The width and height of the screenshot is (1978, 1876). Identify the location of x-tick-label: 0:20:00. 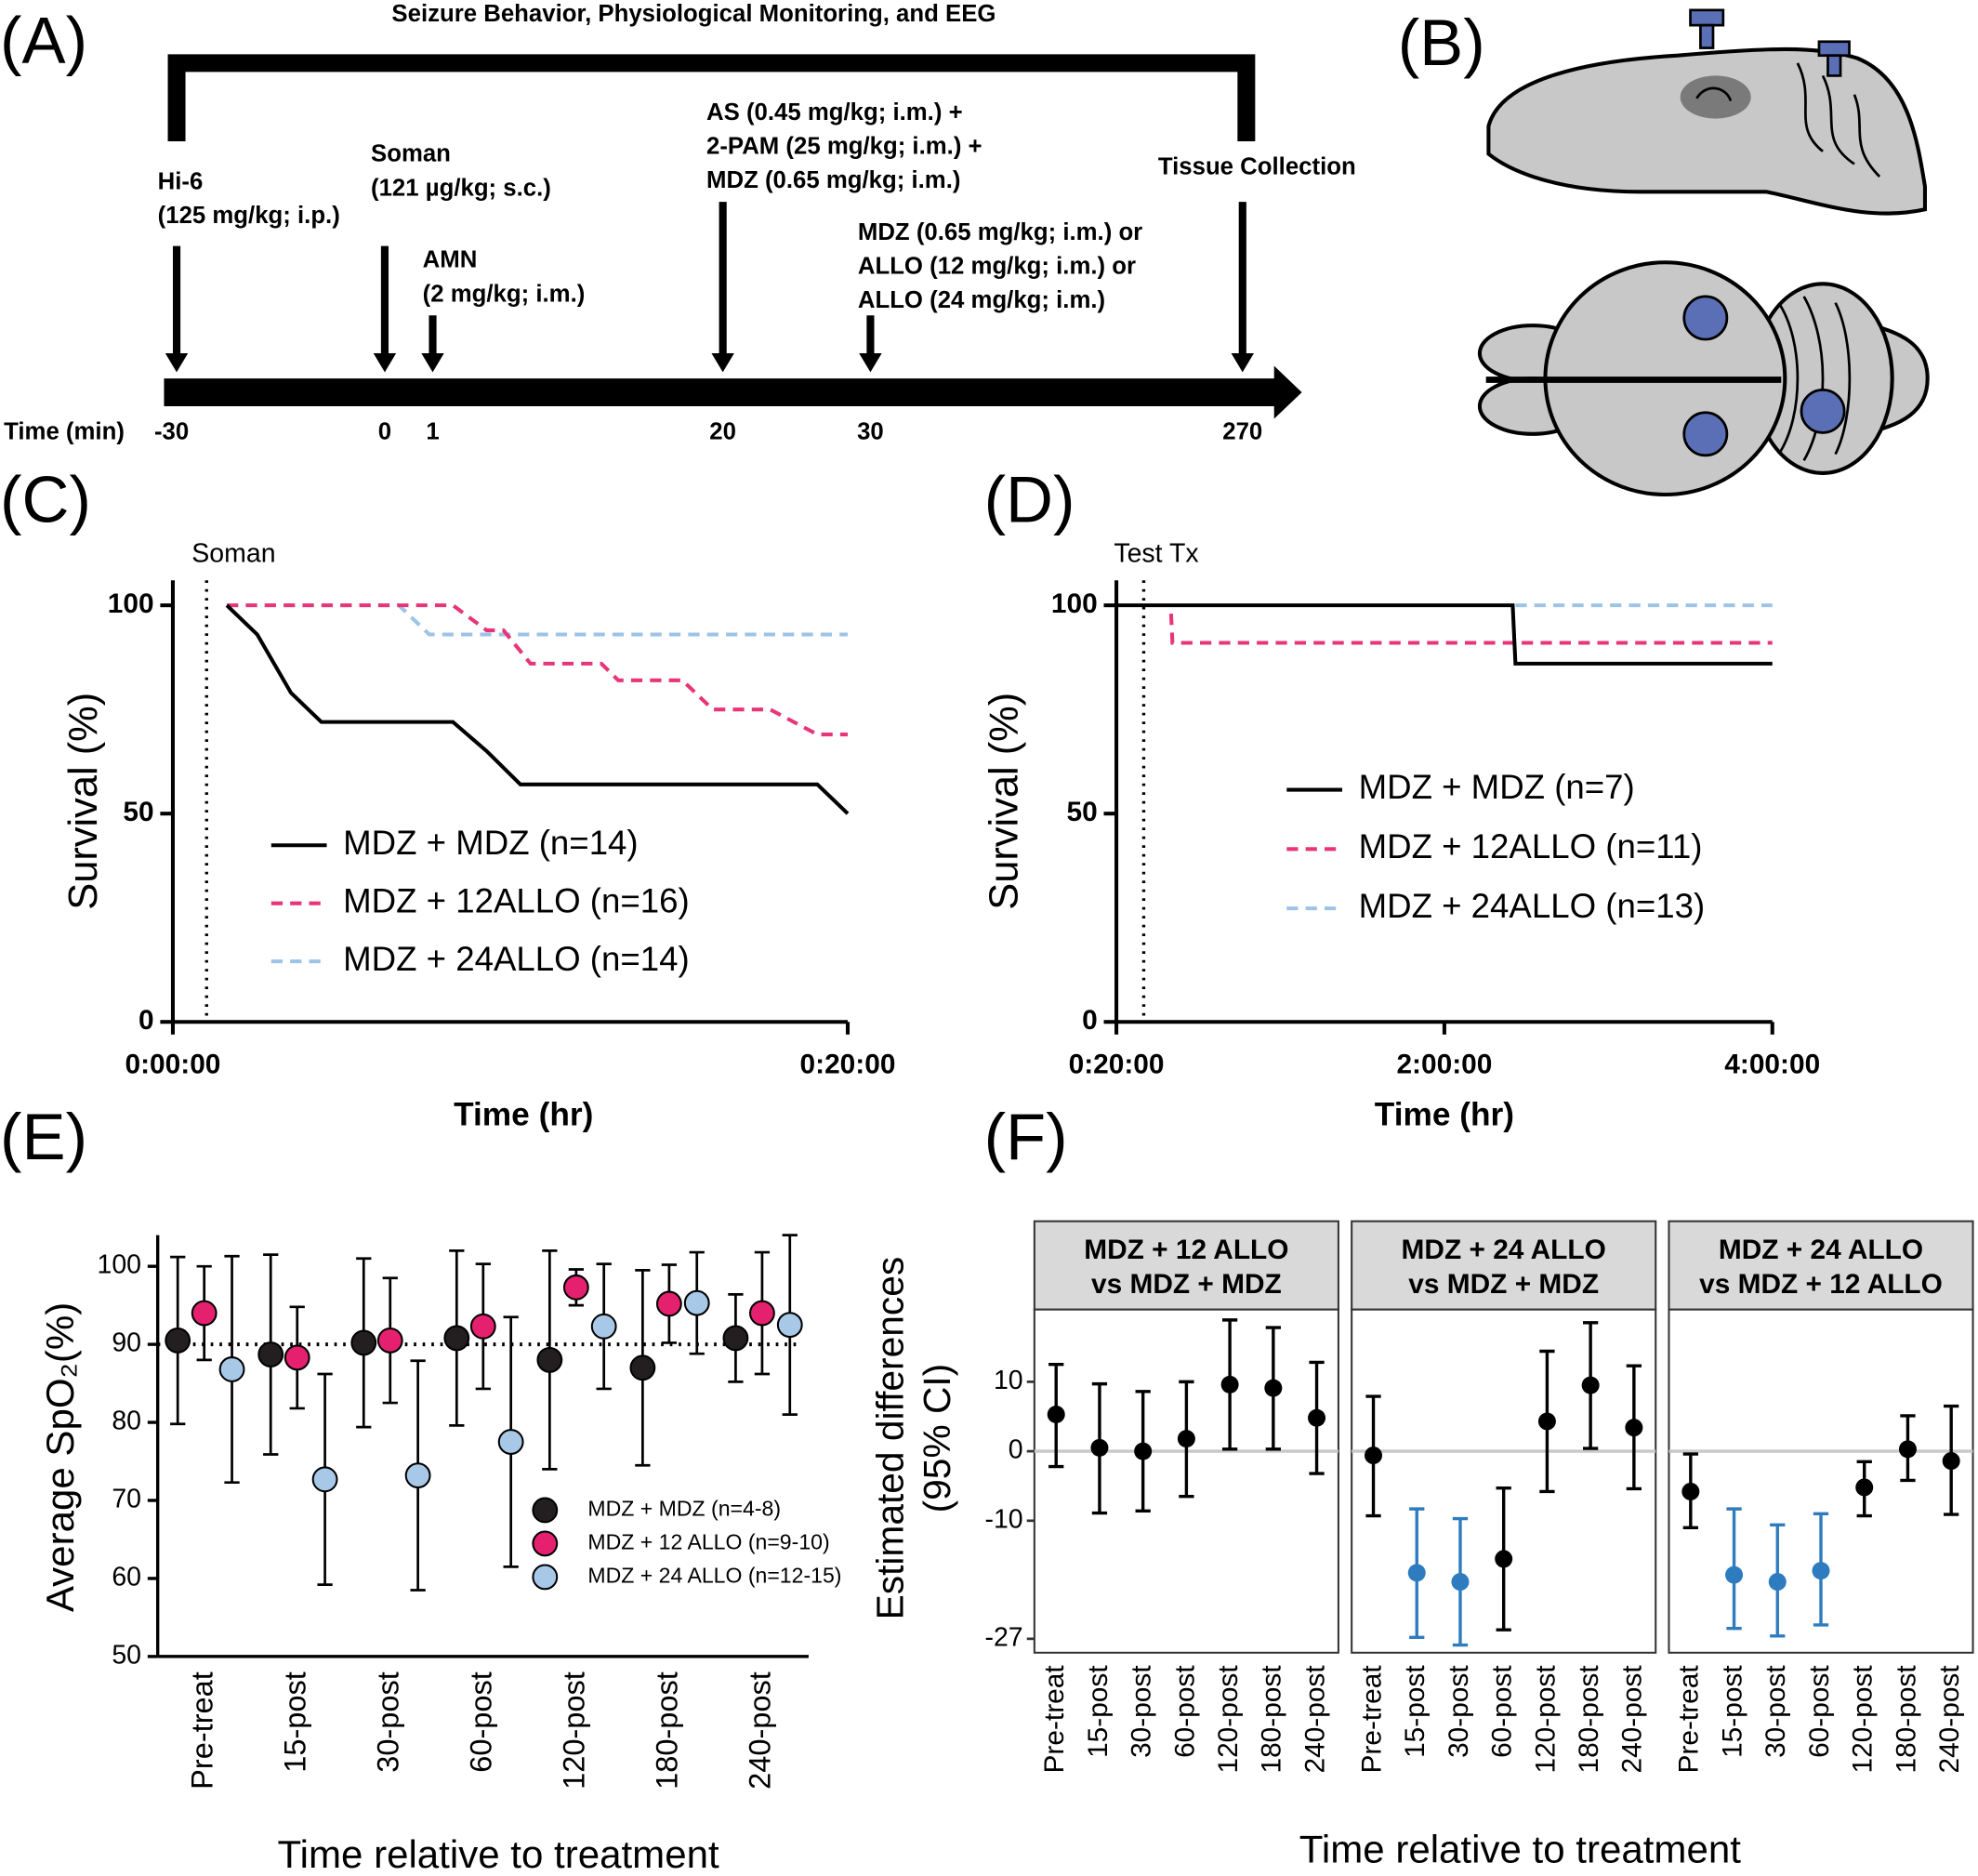
(1117, 1065).